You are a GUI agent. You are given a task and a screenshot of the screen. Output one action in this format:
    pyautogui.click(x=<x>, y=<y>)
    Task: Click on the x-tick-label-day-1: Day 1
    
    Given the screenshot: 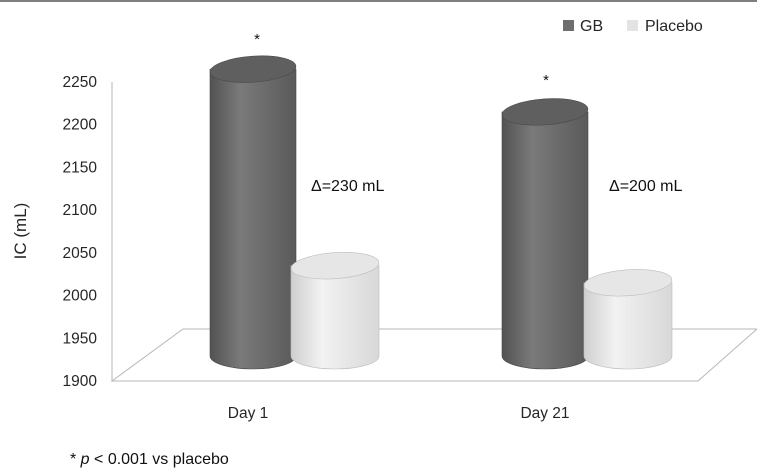 What is the action you would take?
    pyautogui.click(x=248, y=413)
    